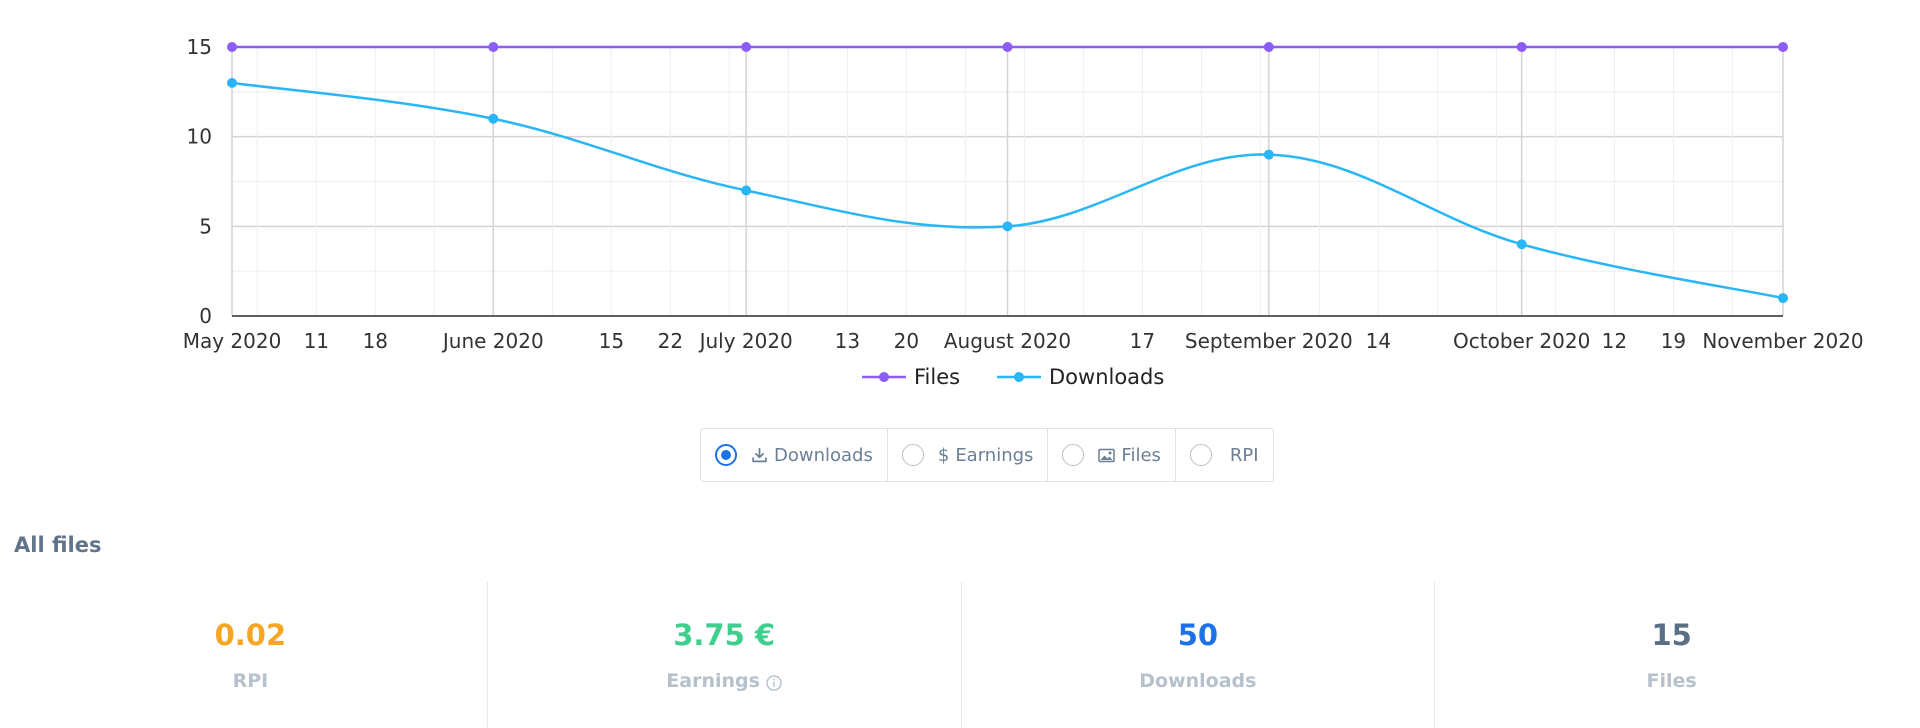 The width and height of the screenshot is (1920, 728). I want to click on y-tick-label: 0, so click(205, 316).